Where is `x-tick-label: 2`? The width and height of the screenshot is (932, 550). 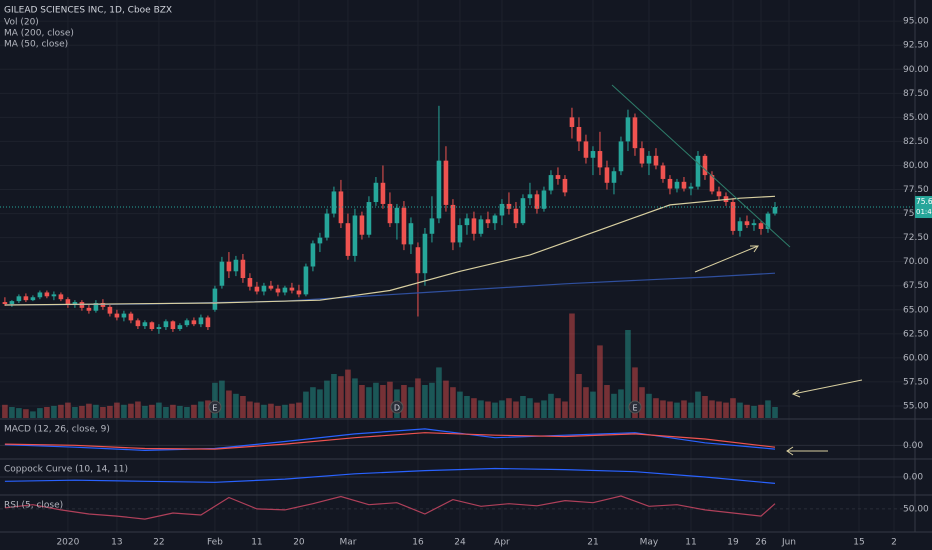
x-tick-label: 2 is located at coordinates (894, 543).